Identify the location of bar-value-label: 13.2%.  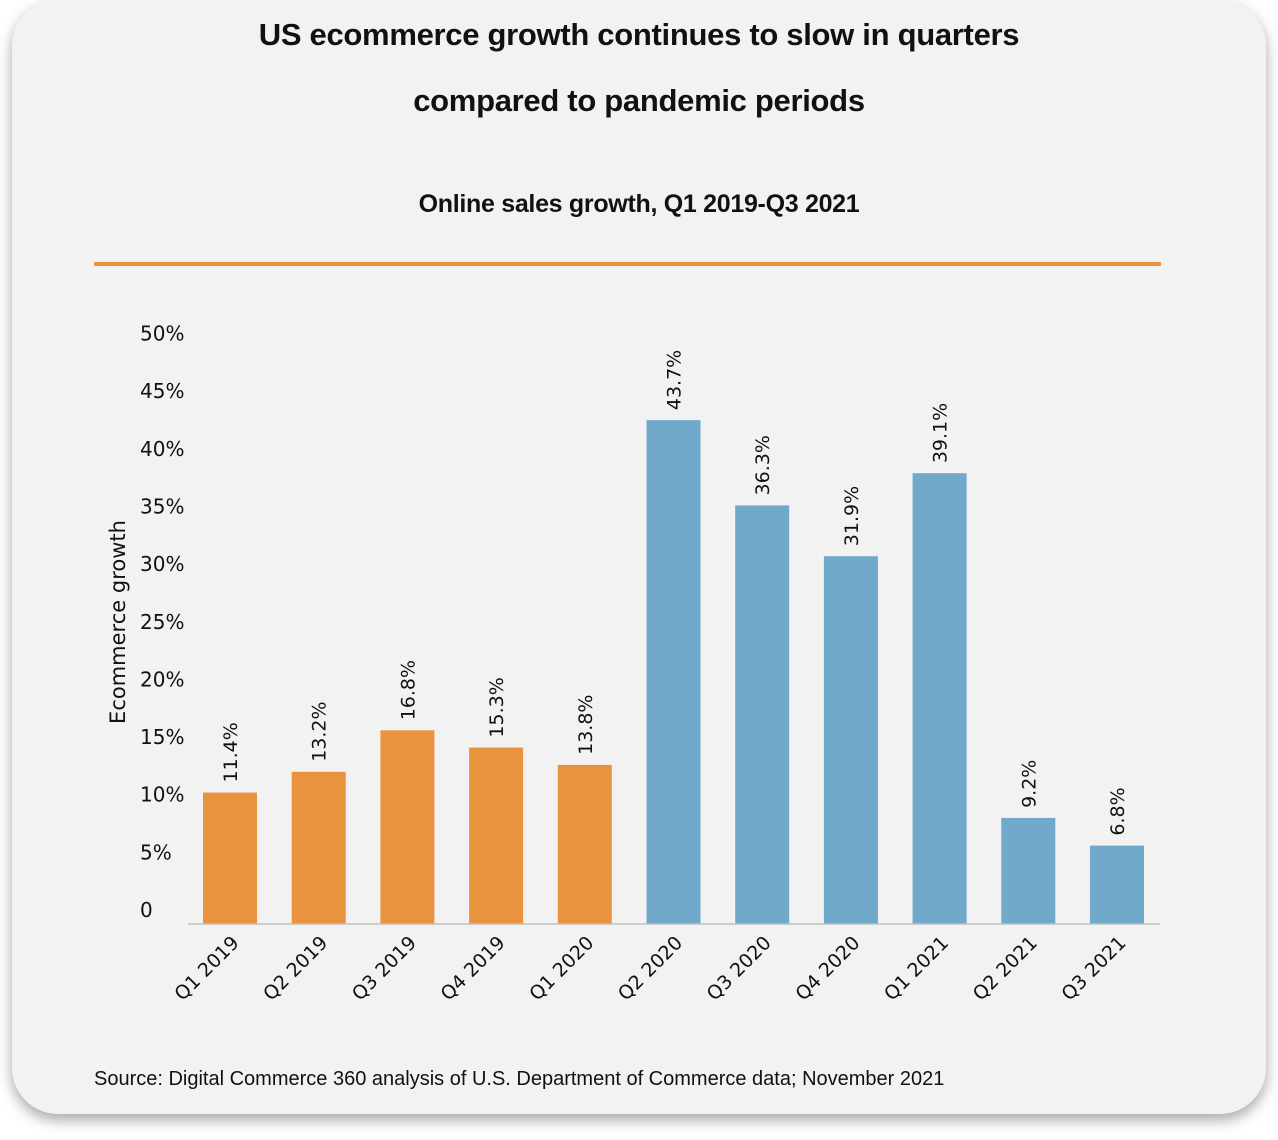
(320, 731).